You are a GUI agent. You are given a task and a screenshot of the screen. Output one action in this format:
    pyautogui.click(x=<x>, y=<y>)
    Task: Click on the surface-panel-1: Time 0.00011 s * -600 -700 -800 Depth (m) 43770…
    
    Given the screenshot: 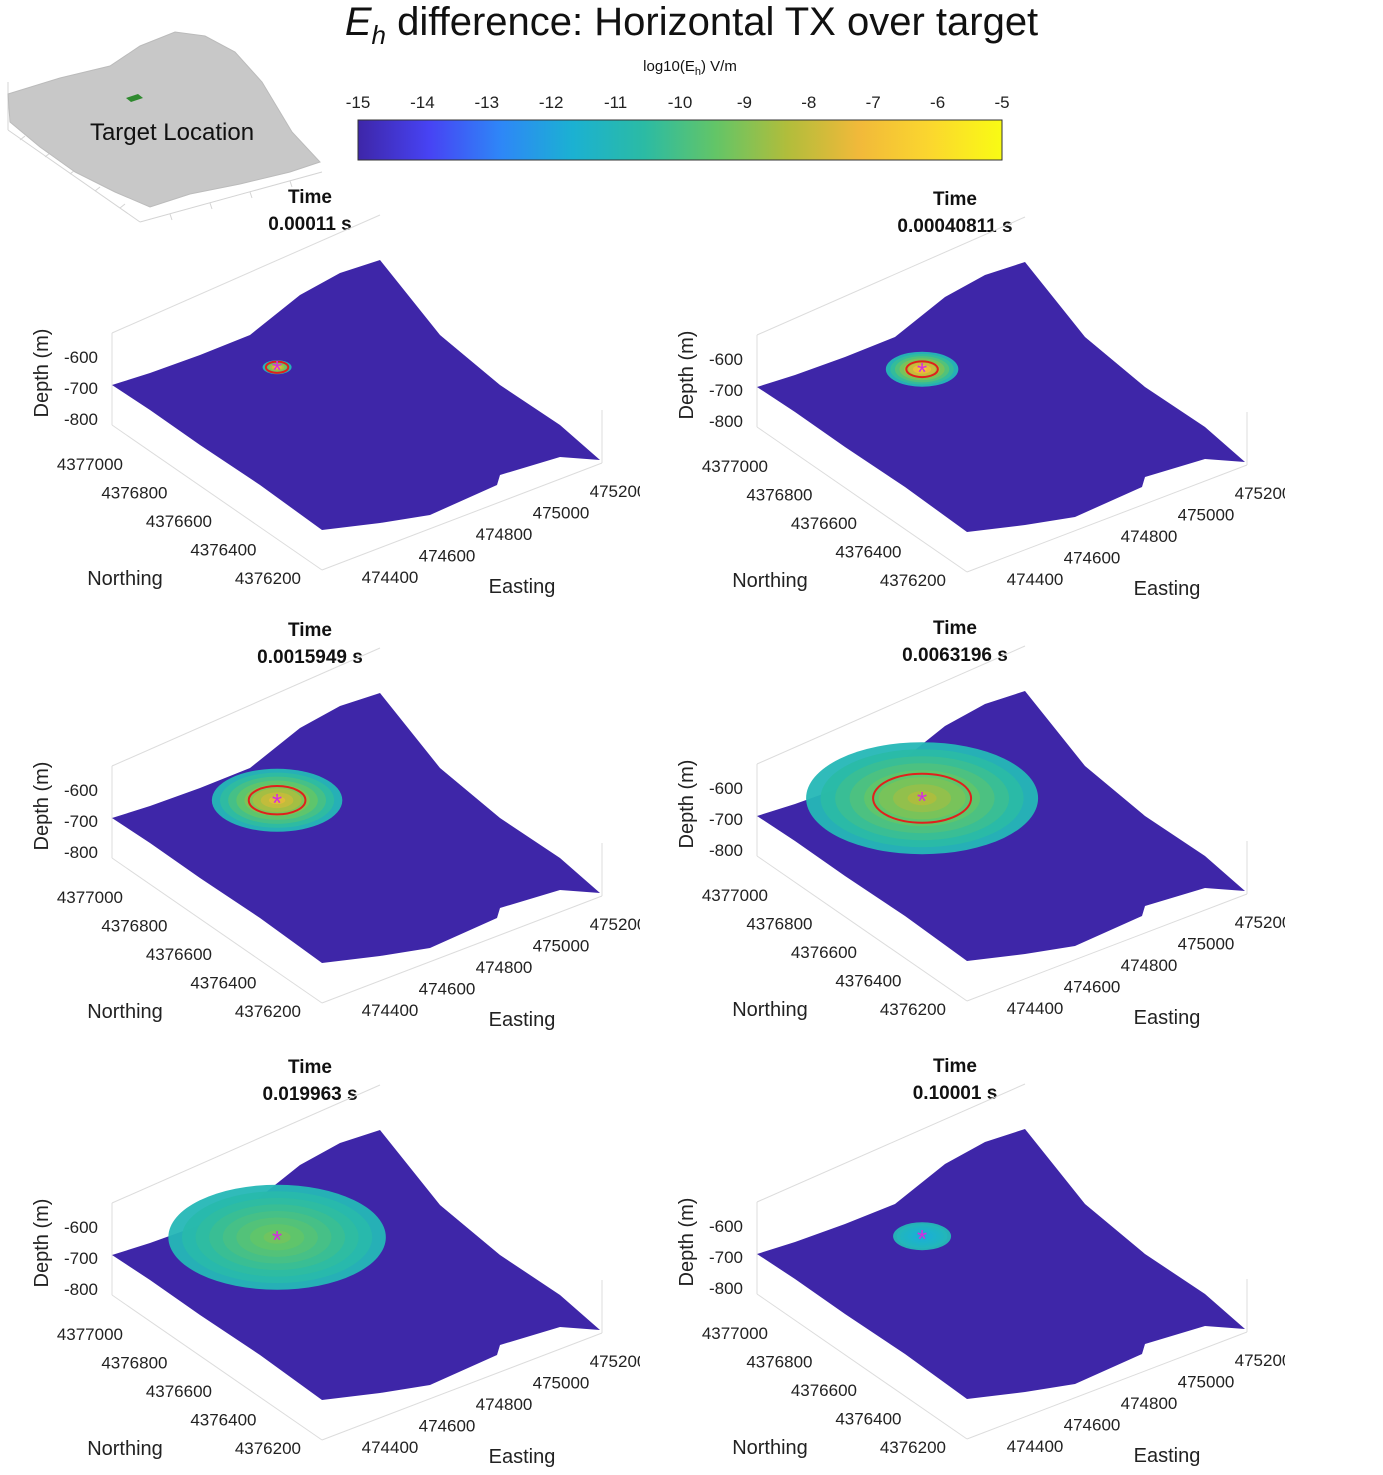 What is the action you would take?
    pyautogui.click(x=320, y=395)
    